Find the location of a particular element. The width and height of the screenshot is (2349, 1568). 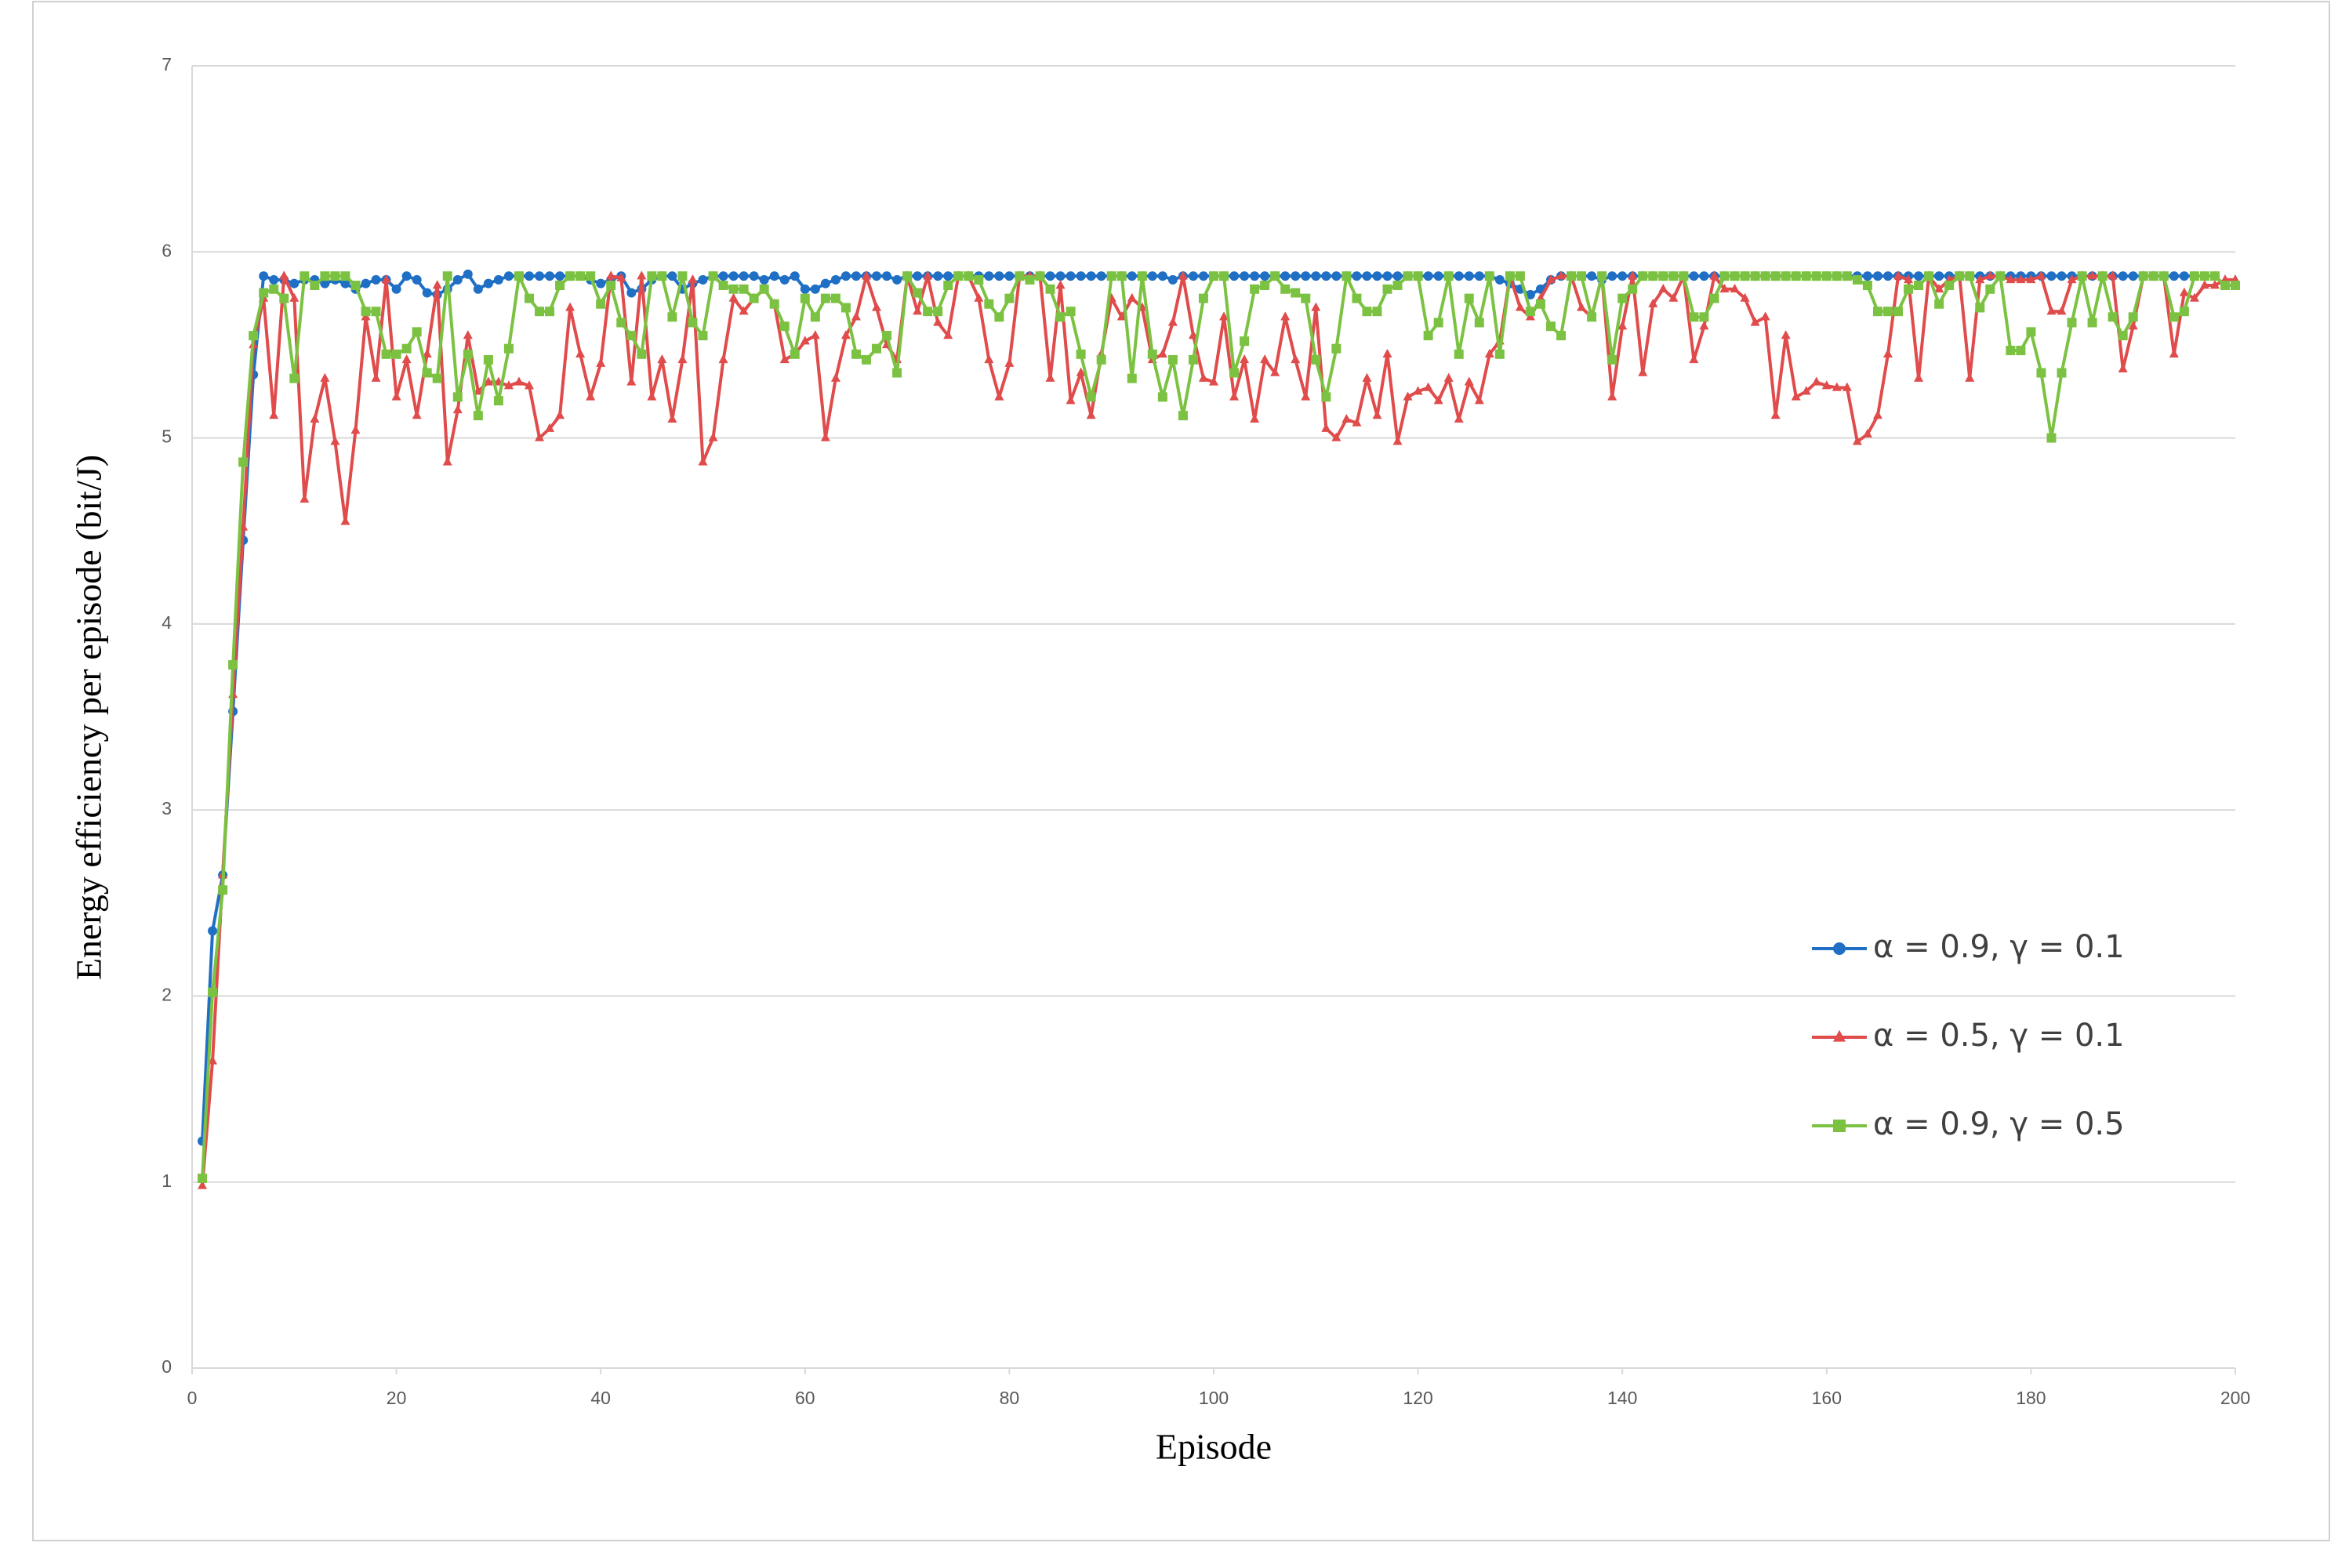

y-tick-label: 1 is located at coordinates (167, 1181).